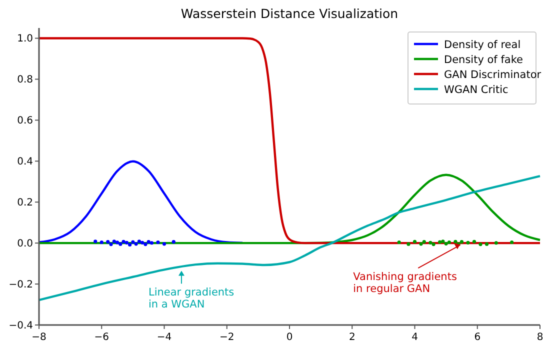 The image size is (550, 348). What do you see at coordinates (227, 337) in the screenshot?
I see `x-tick-label: −2` at bounding box center [227, 337].